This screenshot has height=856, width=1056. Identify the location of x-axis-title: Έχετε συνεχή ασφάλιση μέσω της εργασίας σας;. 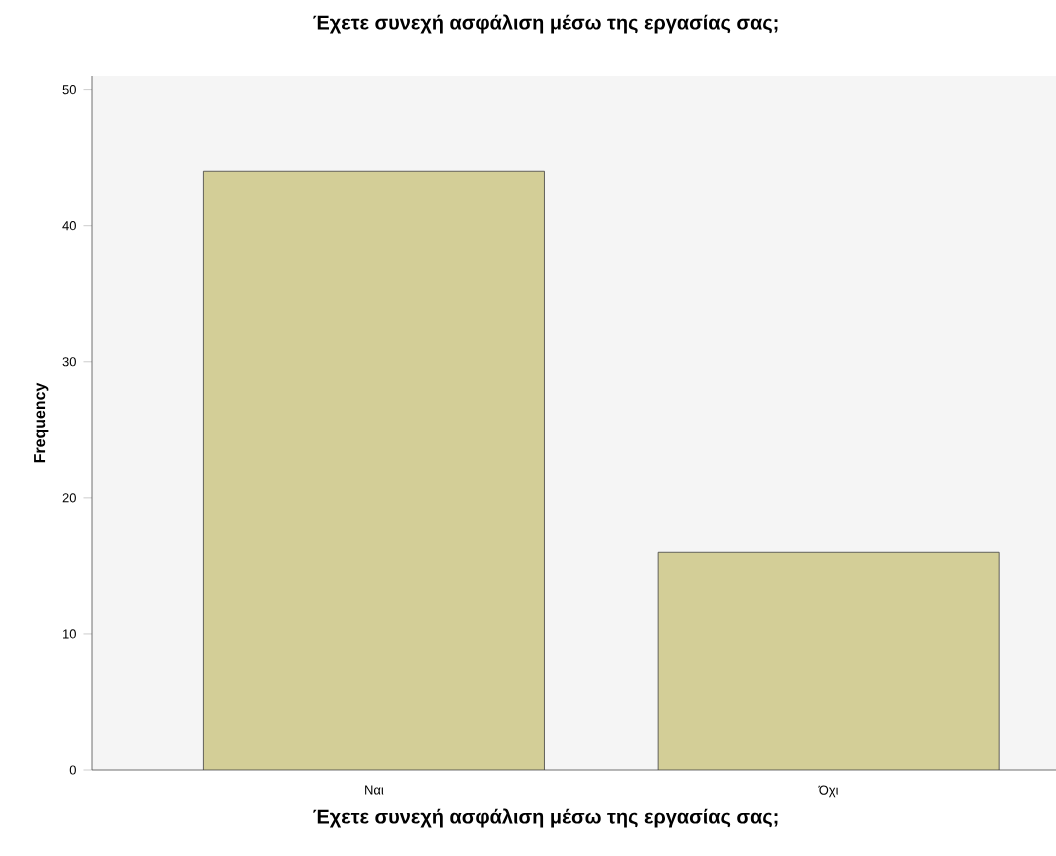
(545, 818).